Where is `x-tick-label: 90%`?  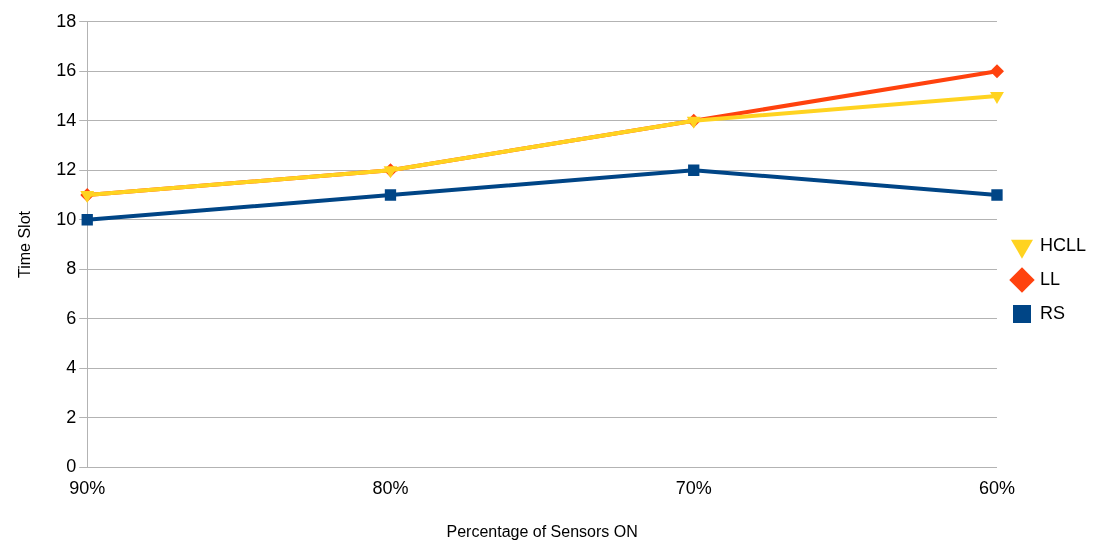 x-tick-label: 90% is located at coordinates (87, 487).